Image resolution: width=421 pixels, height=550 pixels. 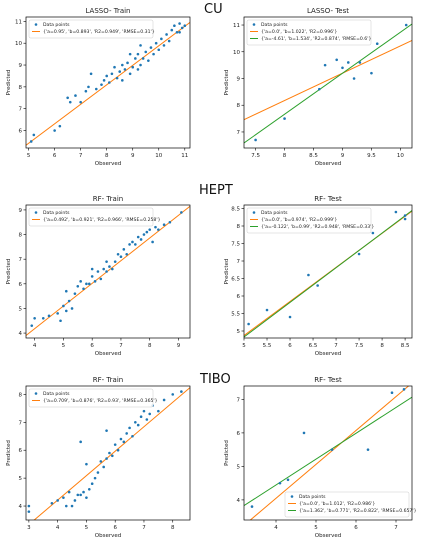 I want to click on x-tick-label: 6.5, so click(x=313, y=346).